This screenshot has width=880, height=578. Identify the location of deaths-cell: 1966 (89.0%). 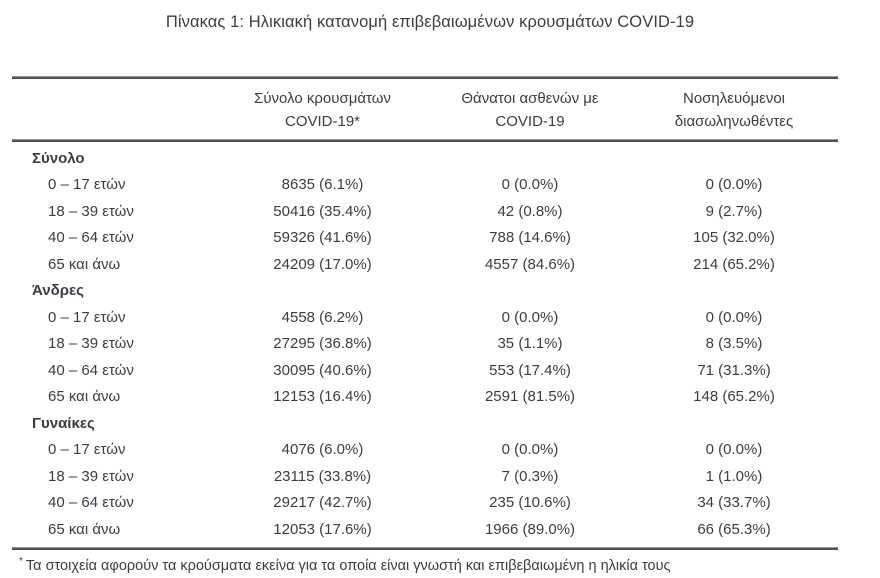
(530, 529).